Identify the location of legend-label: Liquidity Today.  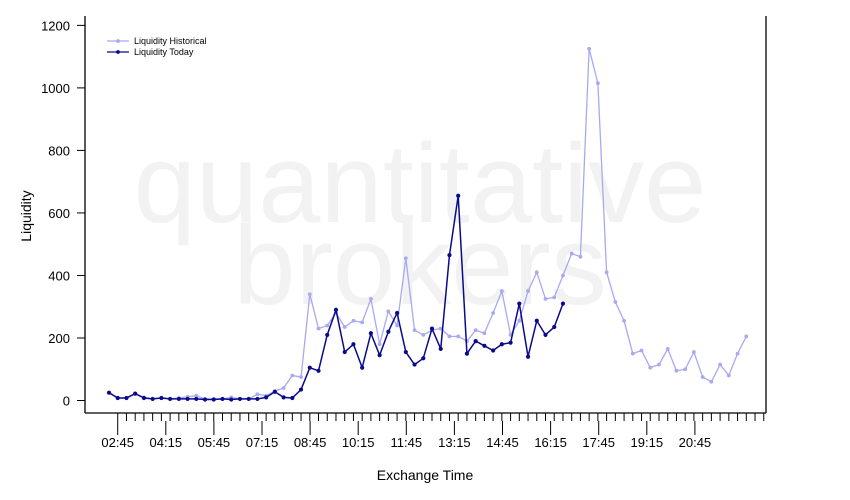
(164, 52).